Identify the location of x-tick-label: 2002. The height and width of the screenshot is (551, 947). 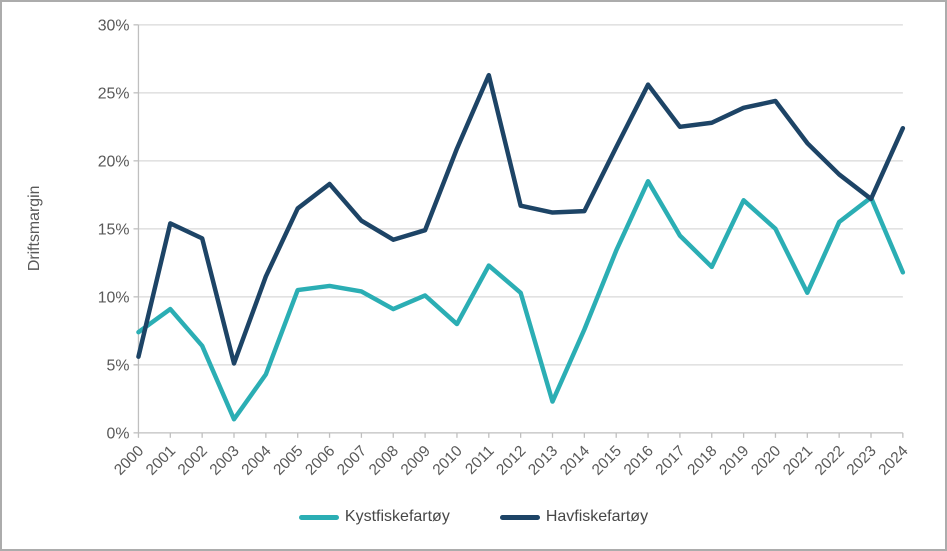
(193, 461).